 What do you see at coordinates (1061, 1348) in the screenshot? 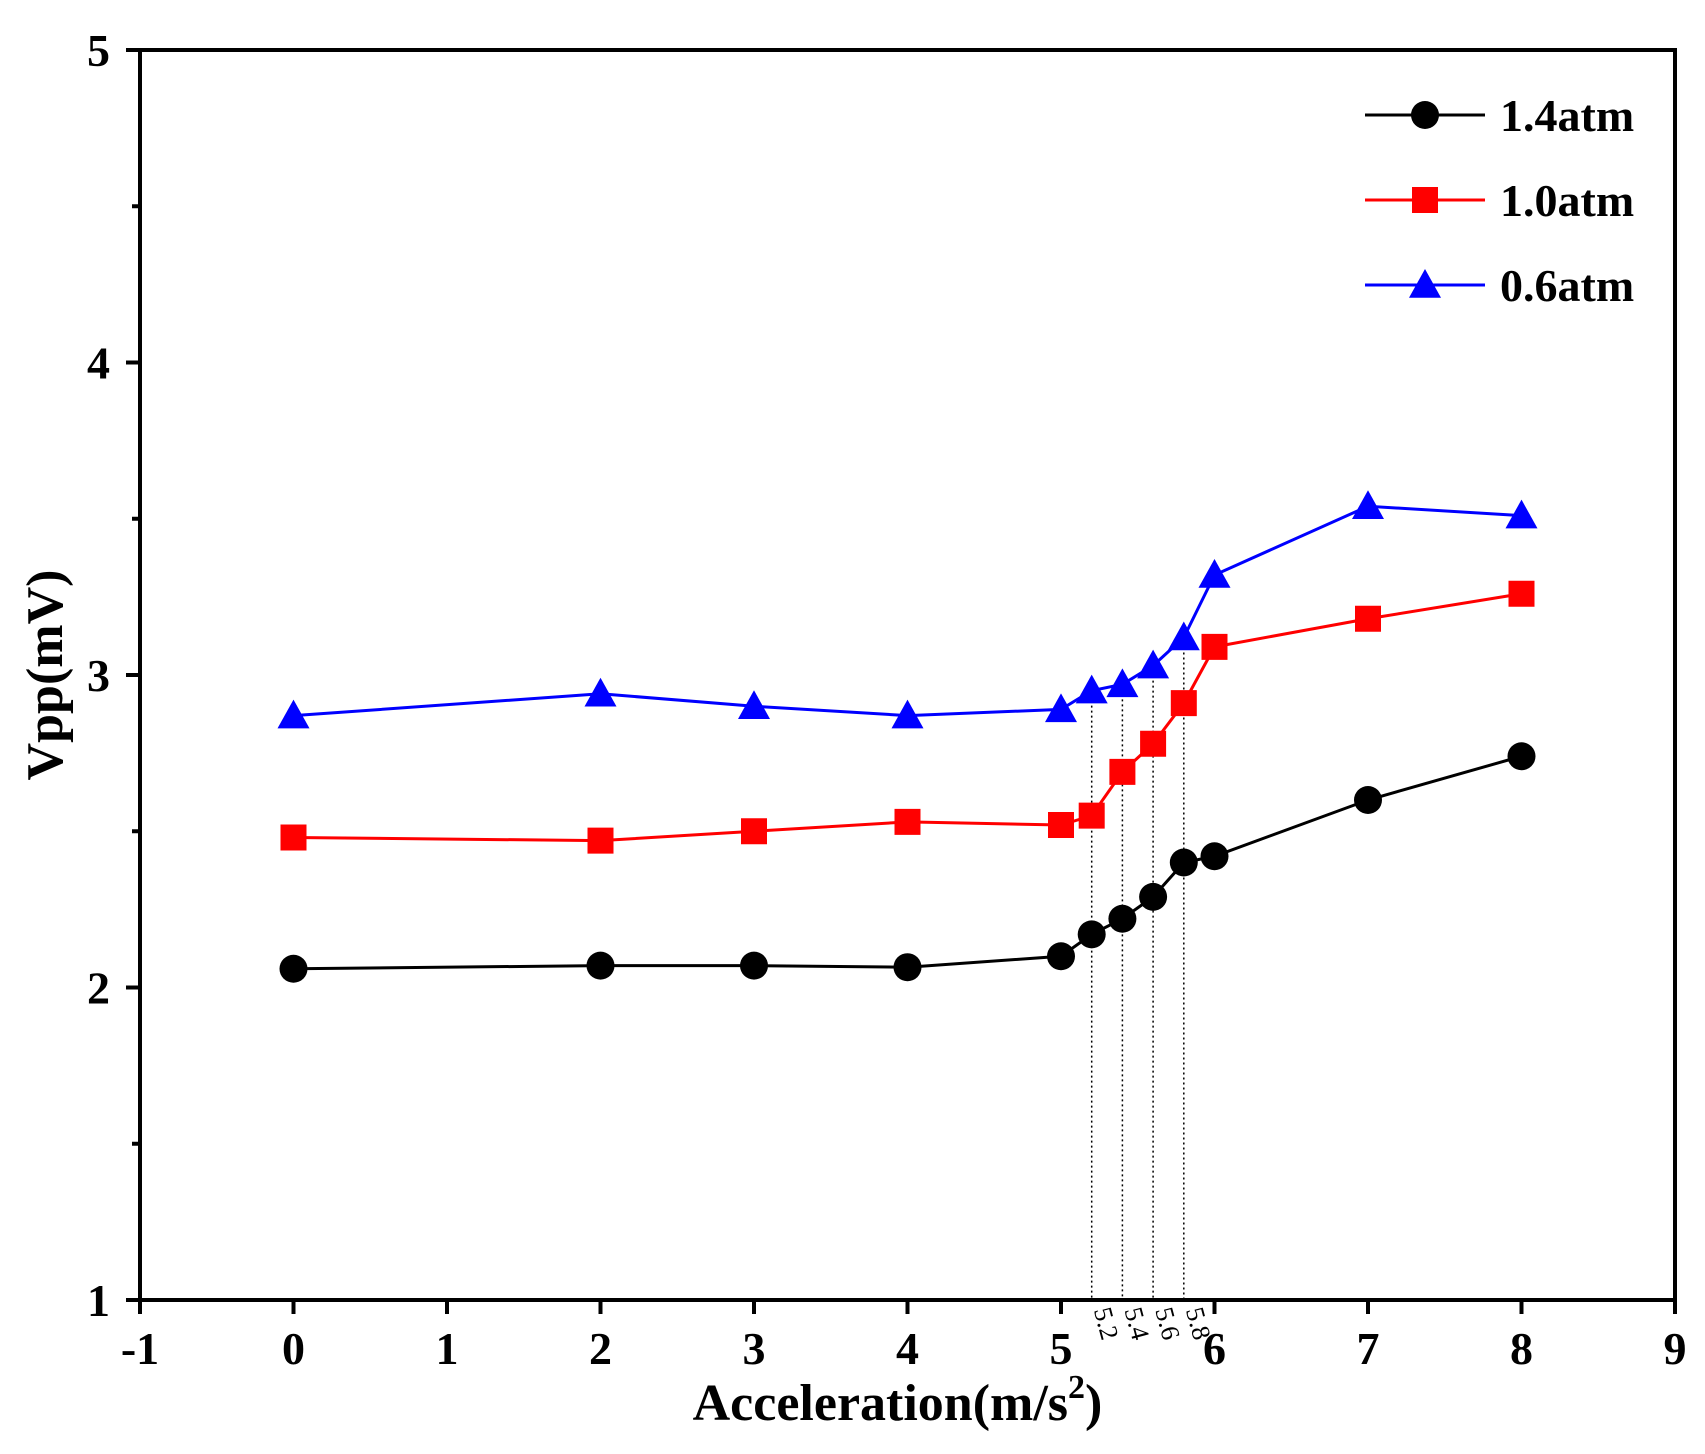
I see `x-tick-label: 5` at bounding box center [1061, 1348].